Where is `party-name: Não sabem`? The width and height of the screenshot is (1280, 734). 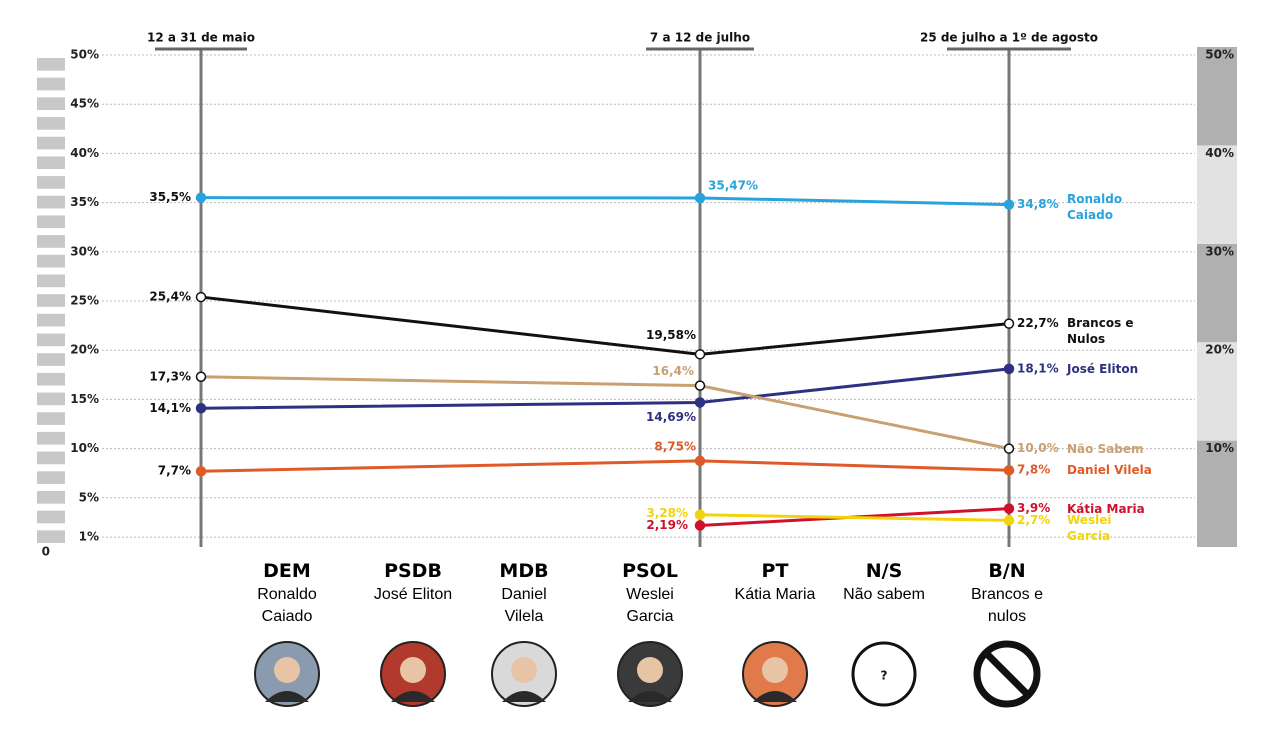
party-name: Não sabem is located at coordinates (884, 594).